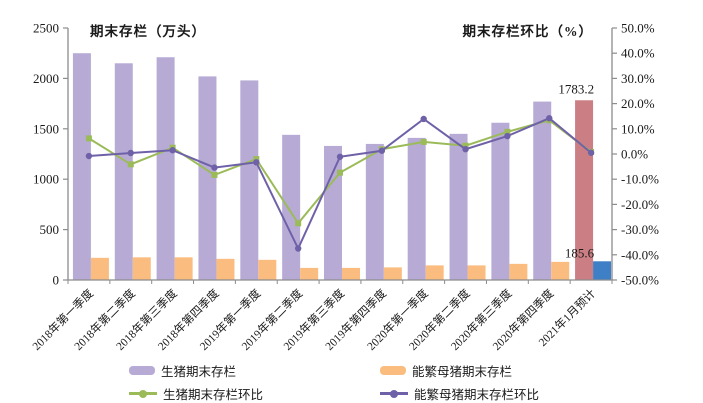 The image size is (703, 403). What do you see at coordinates (640, 204) in the screenshot?
I see `right-axis-tick-label: -20.0%` at bounding box center [640, 204].